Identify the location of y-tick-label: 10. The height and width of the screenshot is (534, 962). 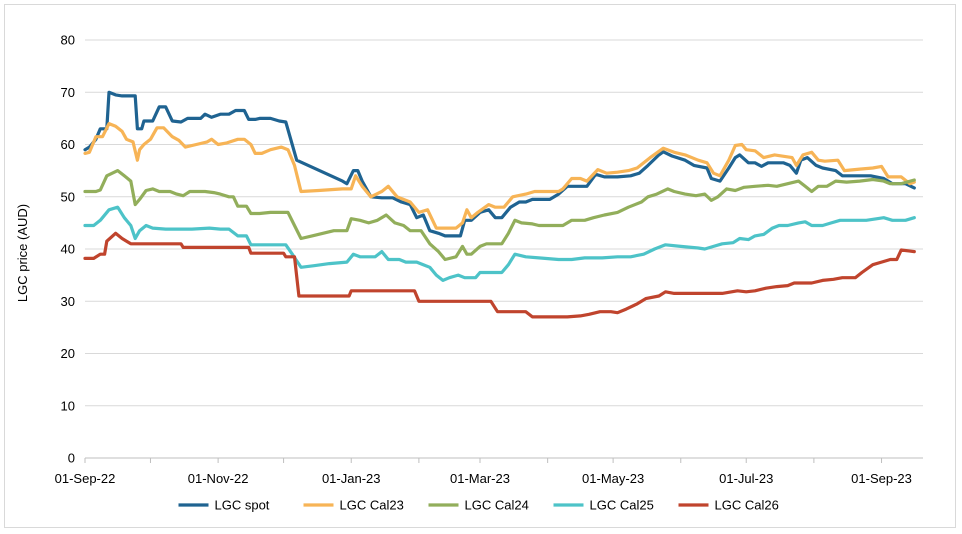
(68, 405).